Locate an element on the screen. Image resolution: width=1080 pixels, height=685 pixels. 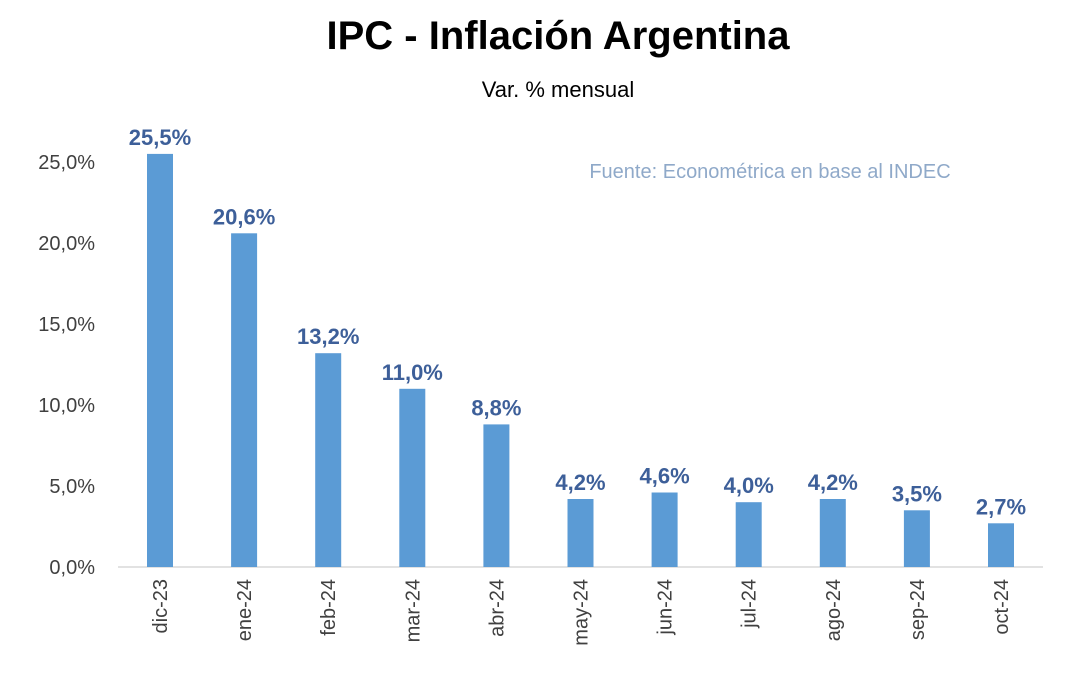
x-tick-label-ene-24: ene-24 is located at coordinates (245, 610).